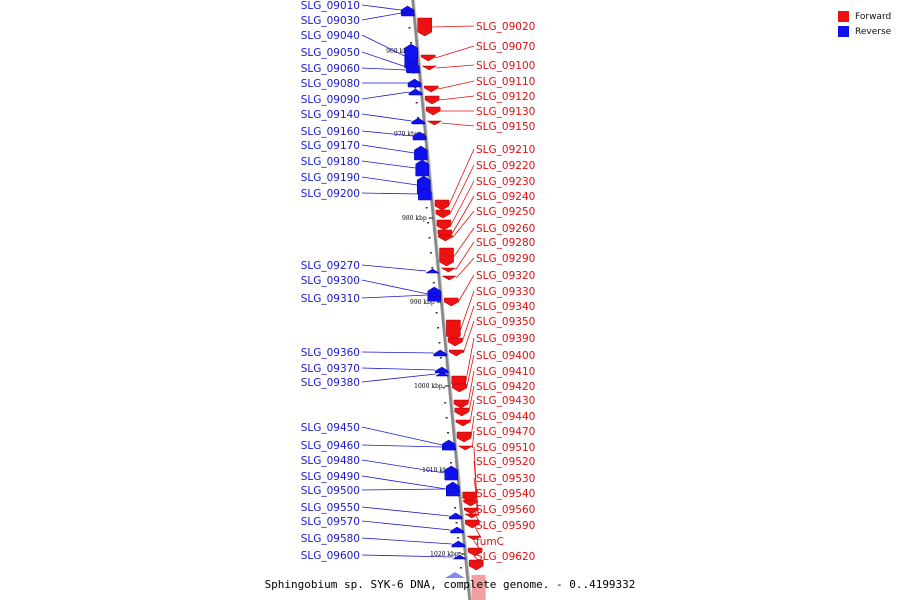  Describe the element at coordinates (505, 166) in the screenshot. I see `forward-gene-label: SLG_09220` at that location.